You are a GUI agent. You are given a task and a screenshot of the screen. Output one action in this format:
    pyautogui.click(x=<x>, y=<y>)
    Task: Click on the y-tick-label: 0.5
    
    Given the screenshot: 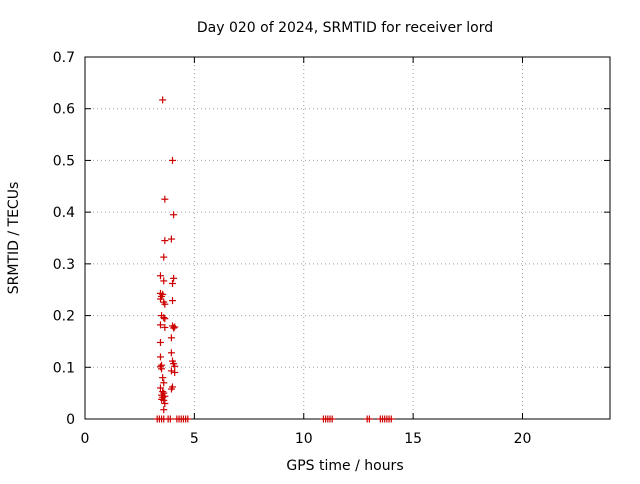 What is the action you would take?
    pyautogui.click(x=64, y=161)
    